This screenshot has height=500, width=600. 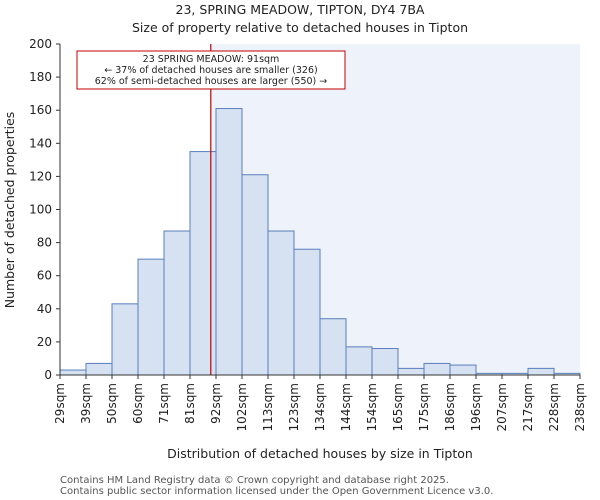 What do you see at coordinates (580, 407) in the screenshot?
I see `x-tick-label: 238sqm` at bounding box center [580, 407].